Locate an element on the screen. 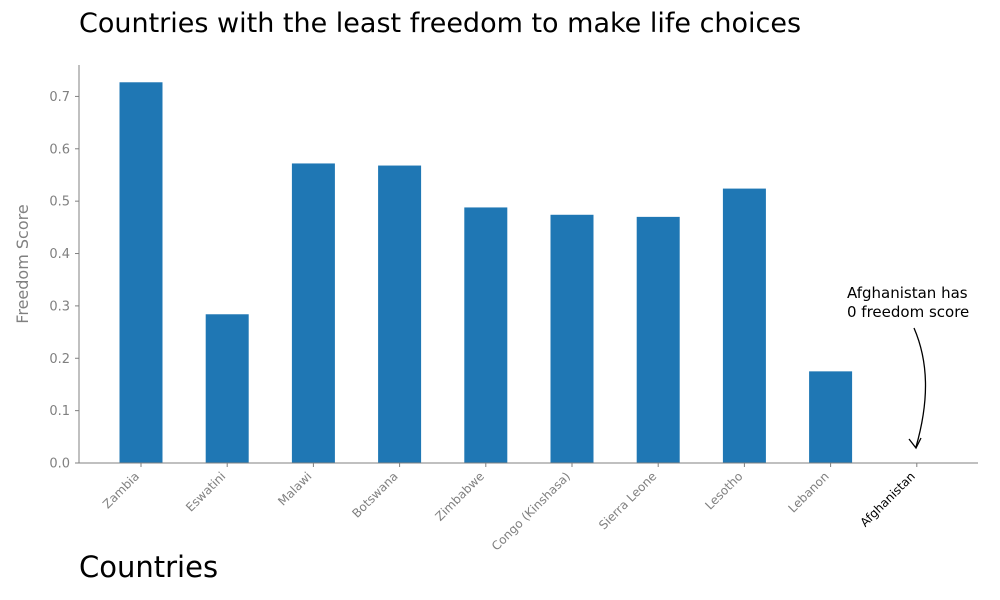 This screenshot has width=1000, height=600. x-tick-label: Eswatini is located at coordinates (205, 491).